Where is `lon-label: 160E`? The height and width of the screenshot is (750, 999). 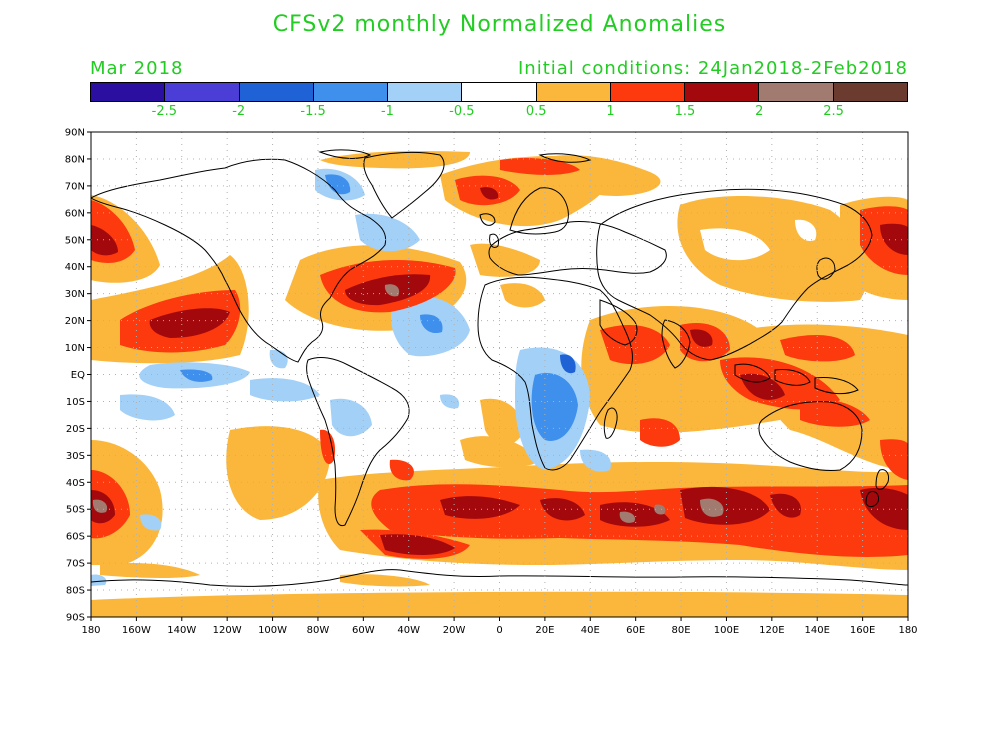 lon-label: 160E is located at coordinates (862, 630).